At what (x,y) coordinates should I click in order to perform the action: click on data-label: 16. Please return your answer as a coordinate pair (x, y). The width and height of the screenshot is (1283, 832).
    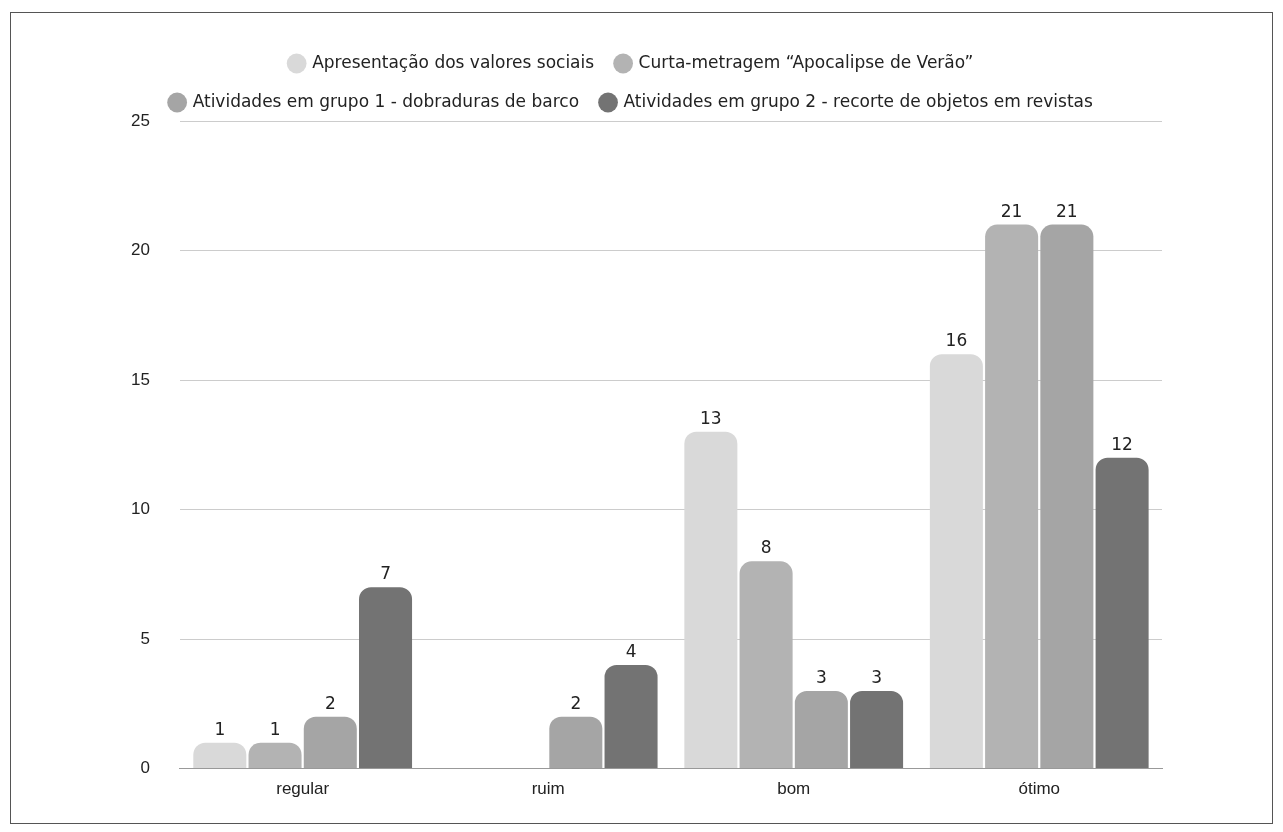
    Looking at the image, I should click on (956, 340).